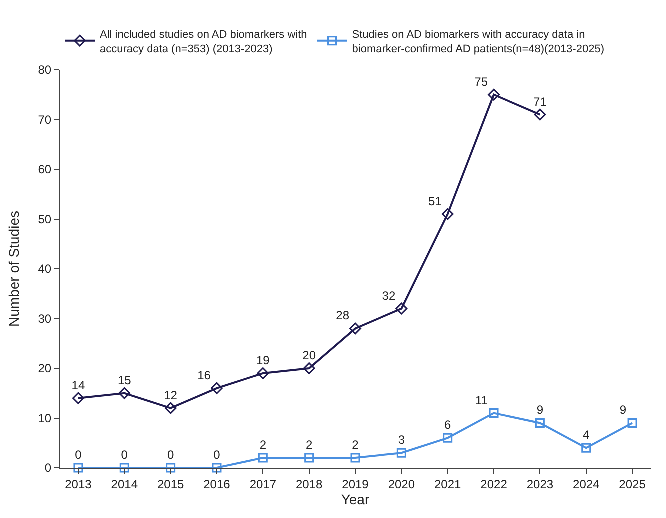  What do you see at coordinates (448, 425) in the screenshot?
I see `data-label: 6` at bounding box center [448, 425].